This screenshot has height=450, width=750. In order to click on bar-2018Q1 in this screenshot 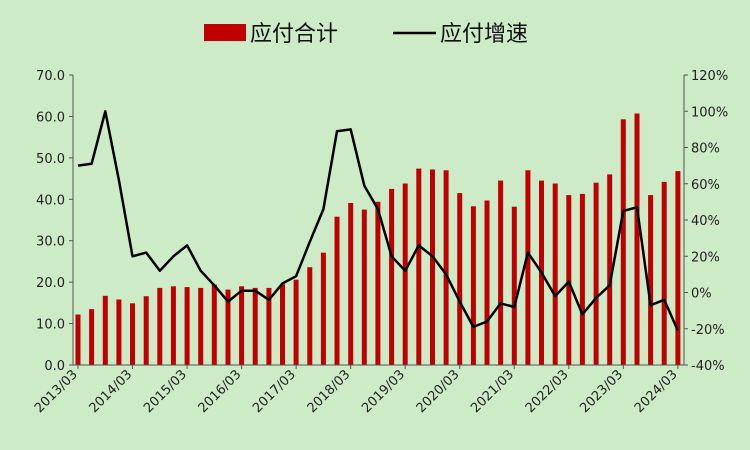, I will do `click(351, 284)`.